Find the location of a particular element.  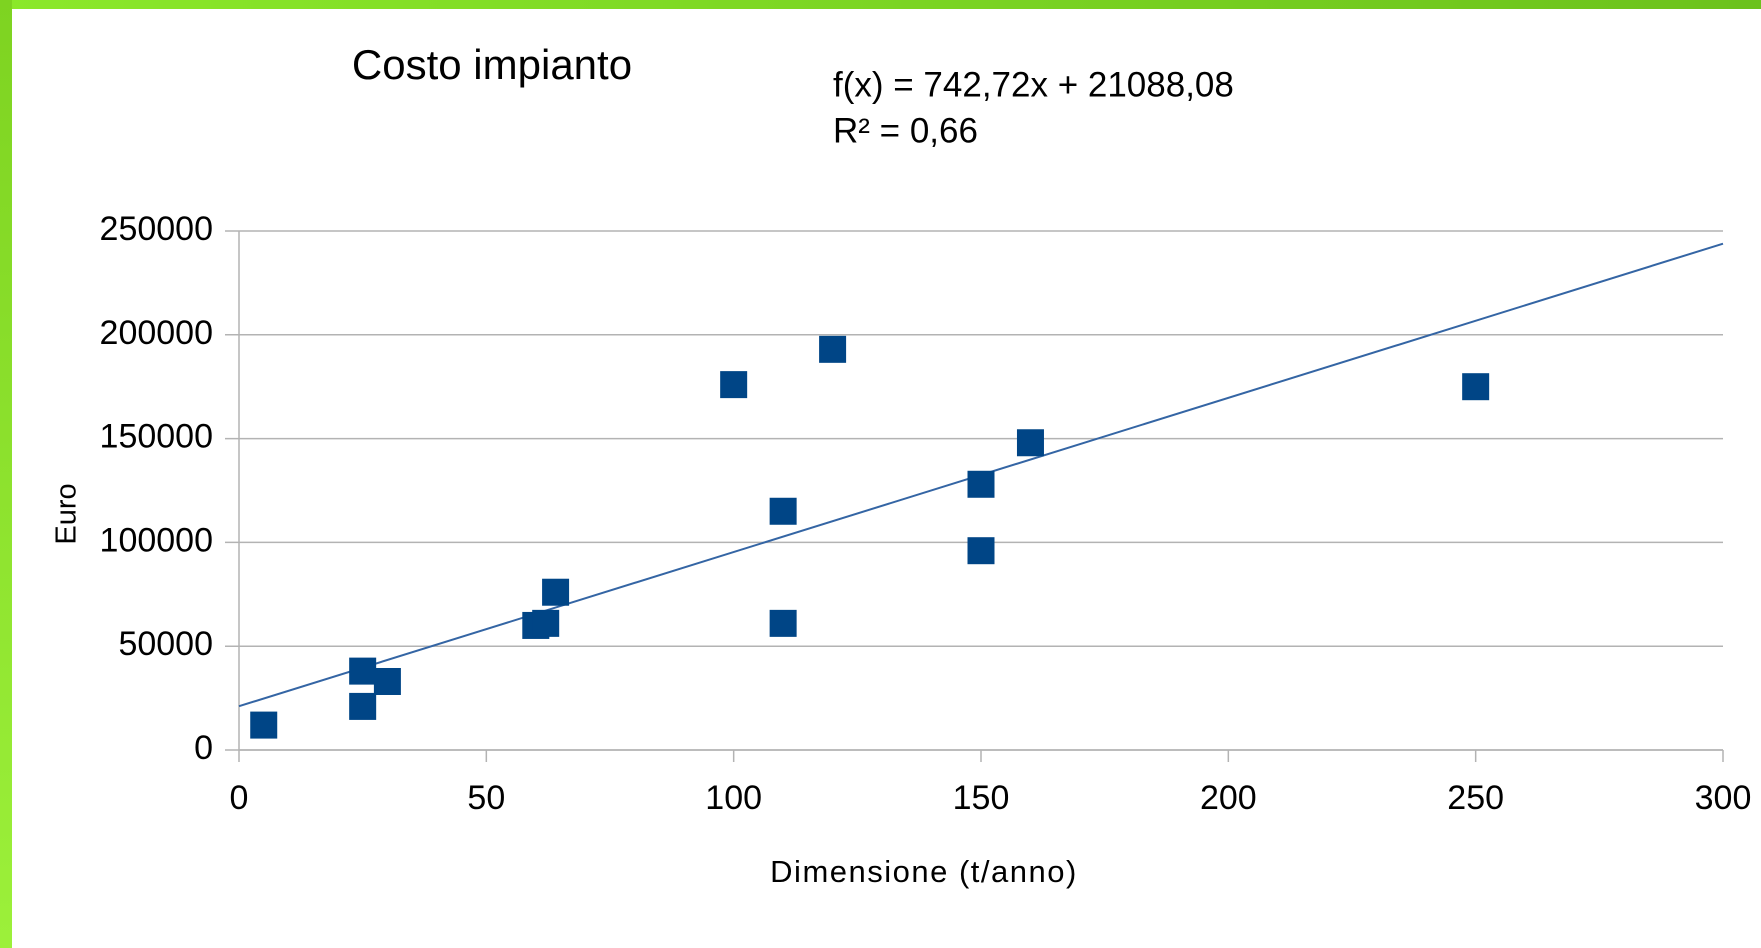

x-tick-label: 50 is located at coordinates (486, 798).